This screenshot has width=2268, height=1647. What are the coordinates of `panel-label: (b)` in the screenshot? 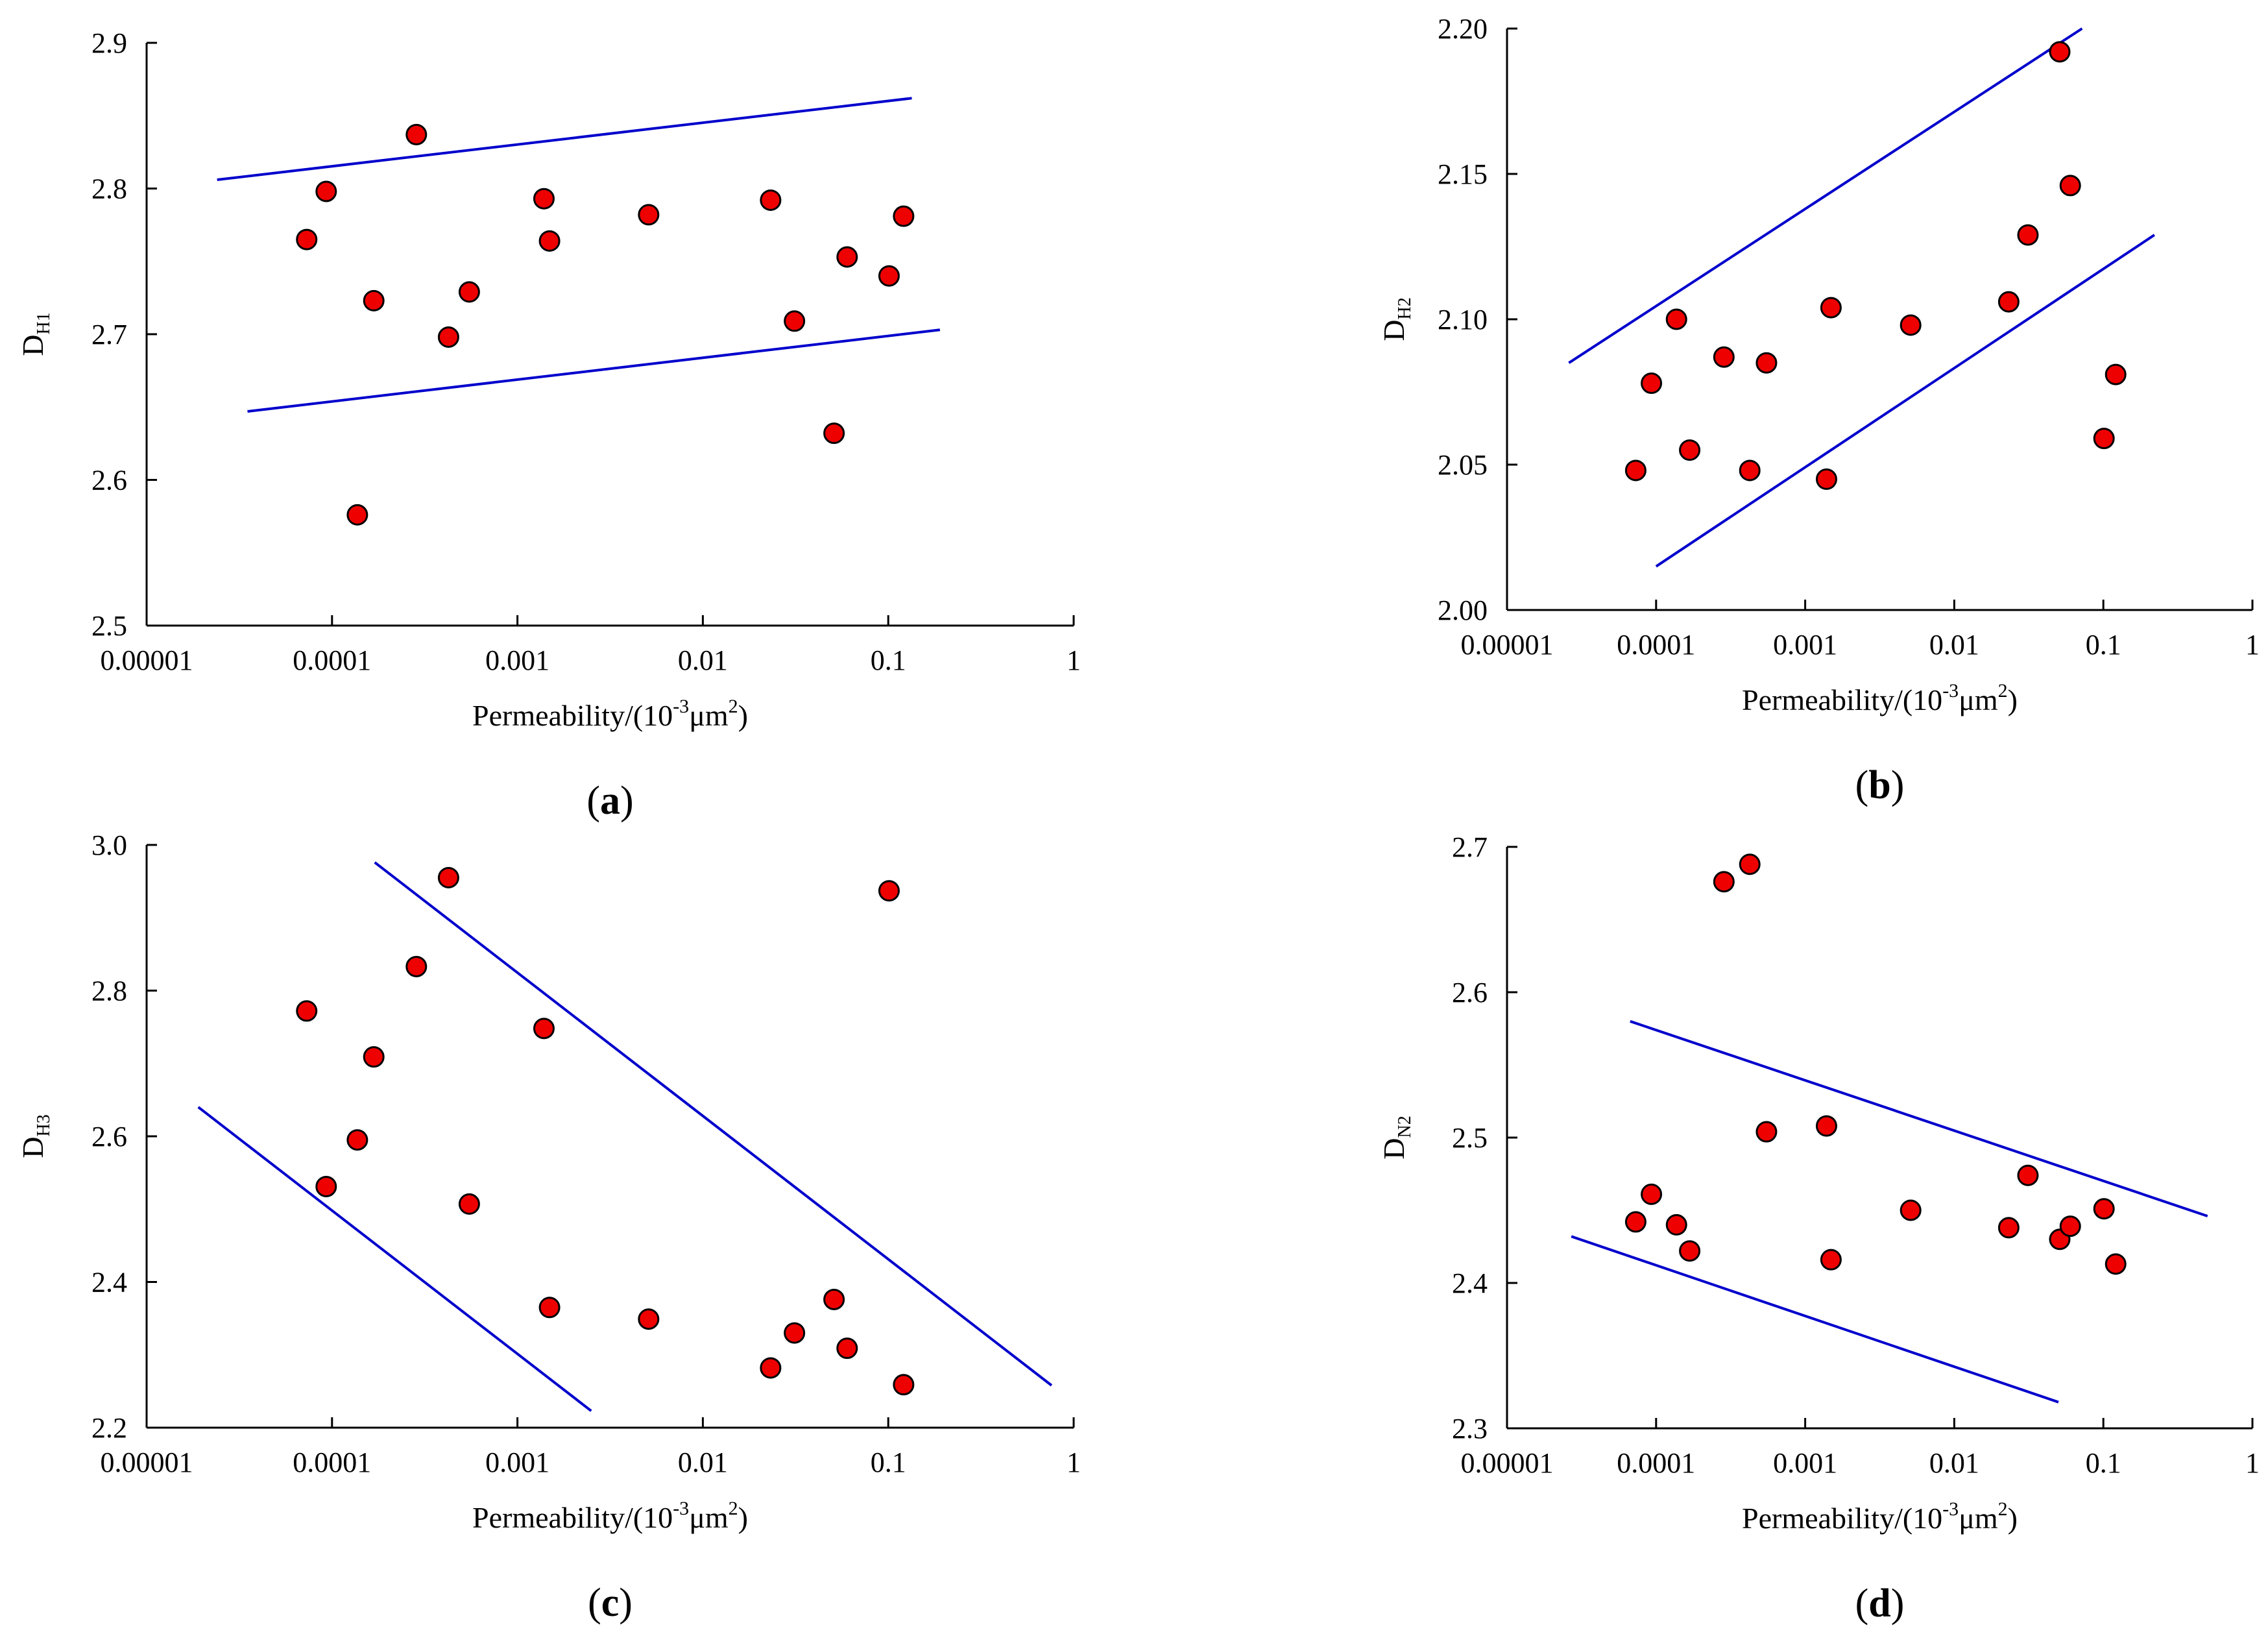 It's located at (1880, 785).